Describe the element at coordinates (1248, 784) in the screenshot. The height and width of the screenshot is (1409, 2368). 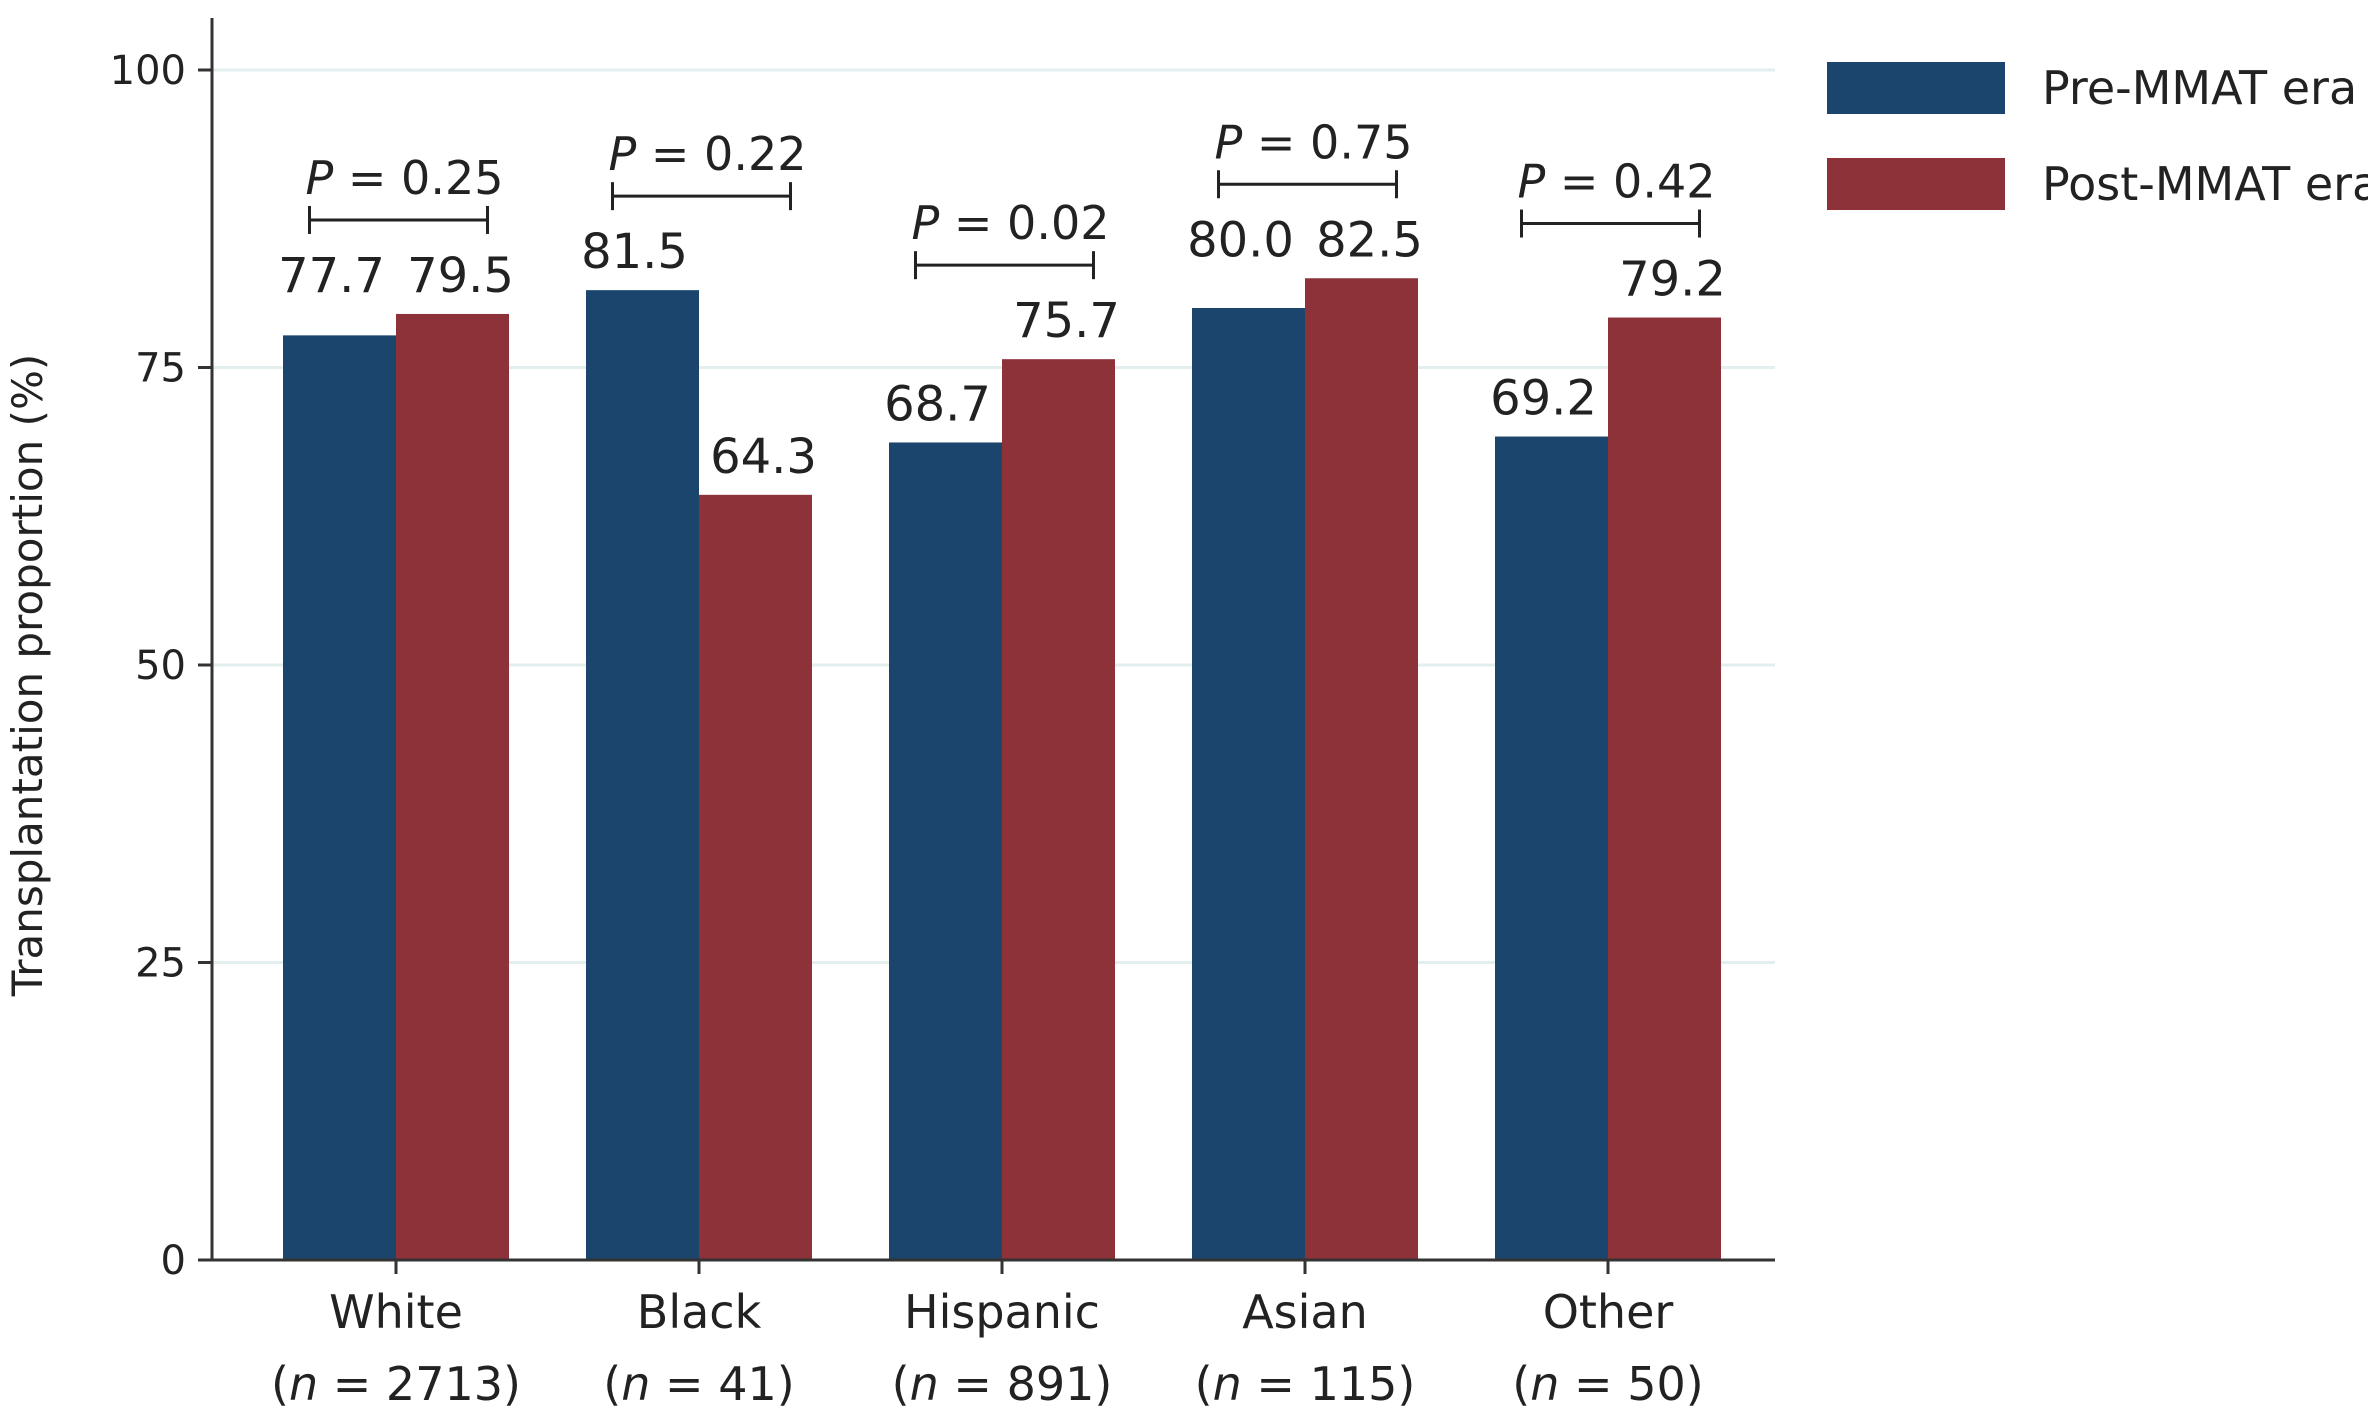
I see `bar-pre-mmat-asian` at that location.